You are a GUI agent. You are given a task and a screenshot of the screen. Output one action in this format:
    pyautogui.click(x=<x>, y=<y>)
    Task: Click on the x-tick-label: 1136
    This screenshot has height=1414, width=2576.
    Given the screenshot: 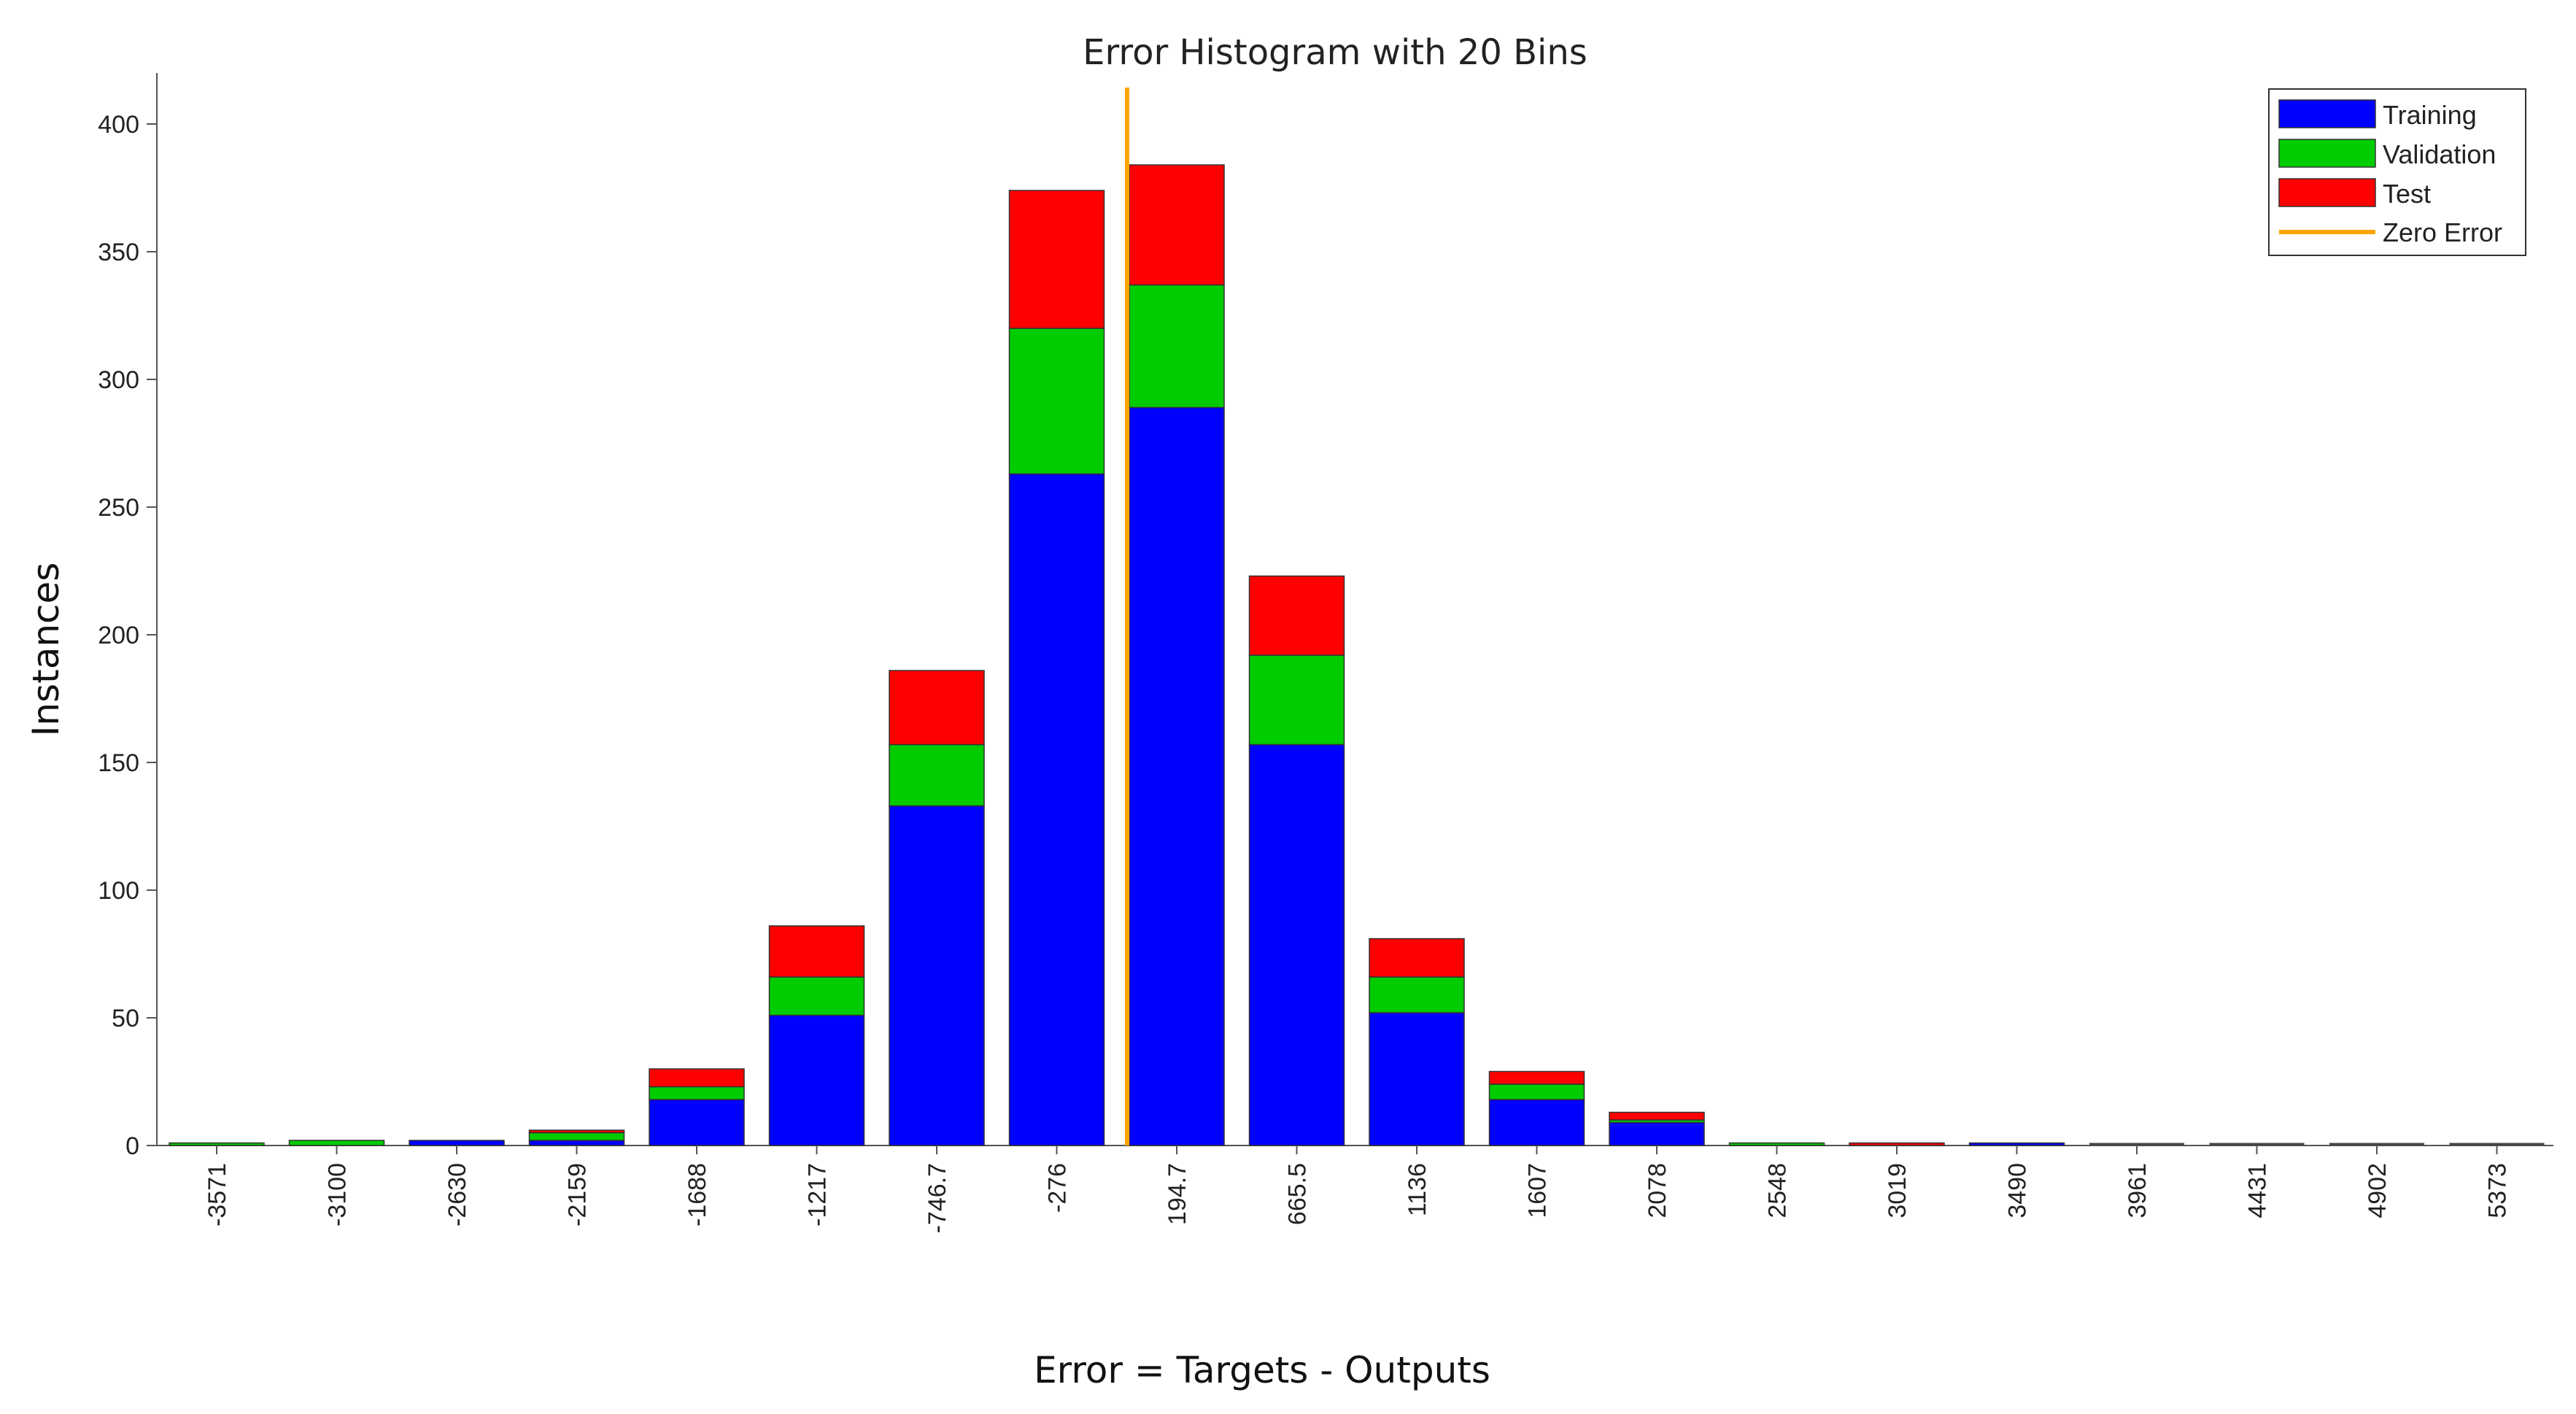 What is the action you would take?
    pyautogui.click(x=1417, y=1189)
    